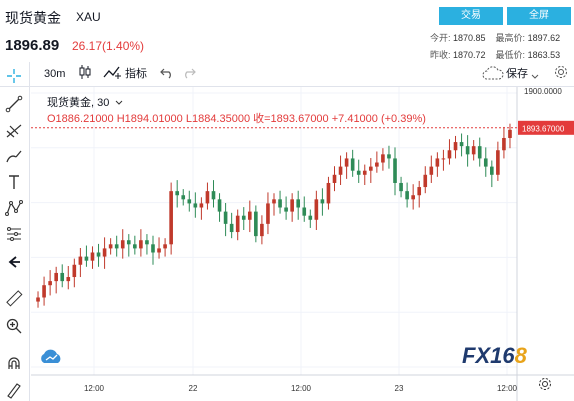  I want to click on candle-type-button, so click(85, 74).